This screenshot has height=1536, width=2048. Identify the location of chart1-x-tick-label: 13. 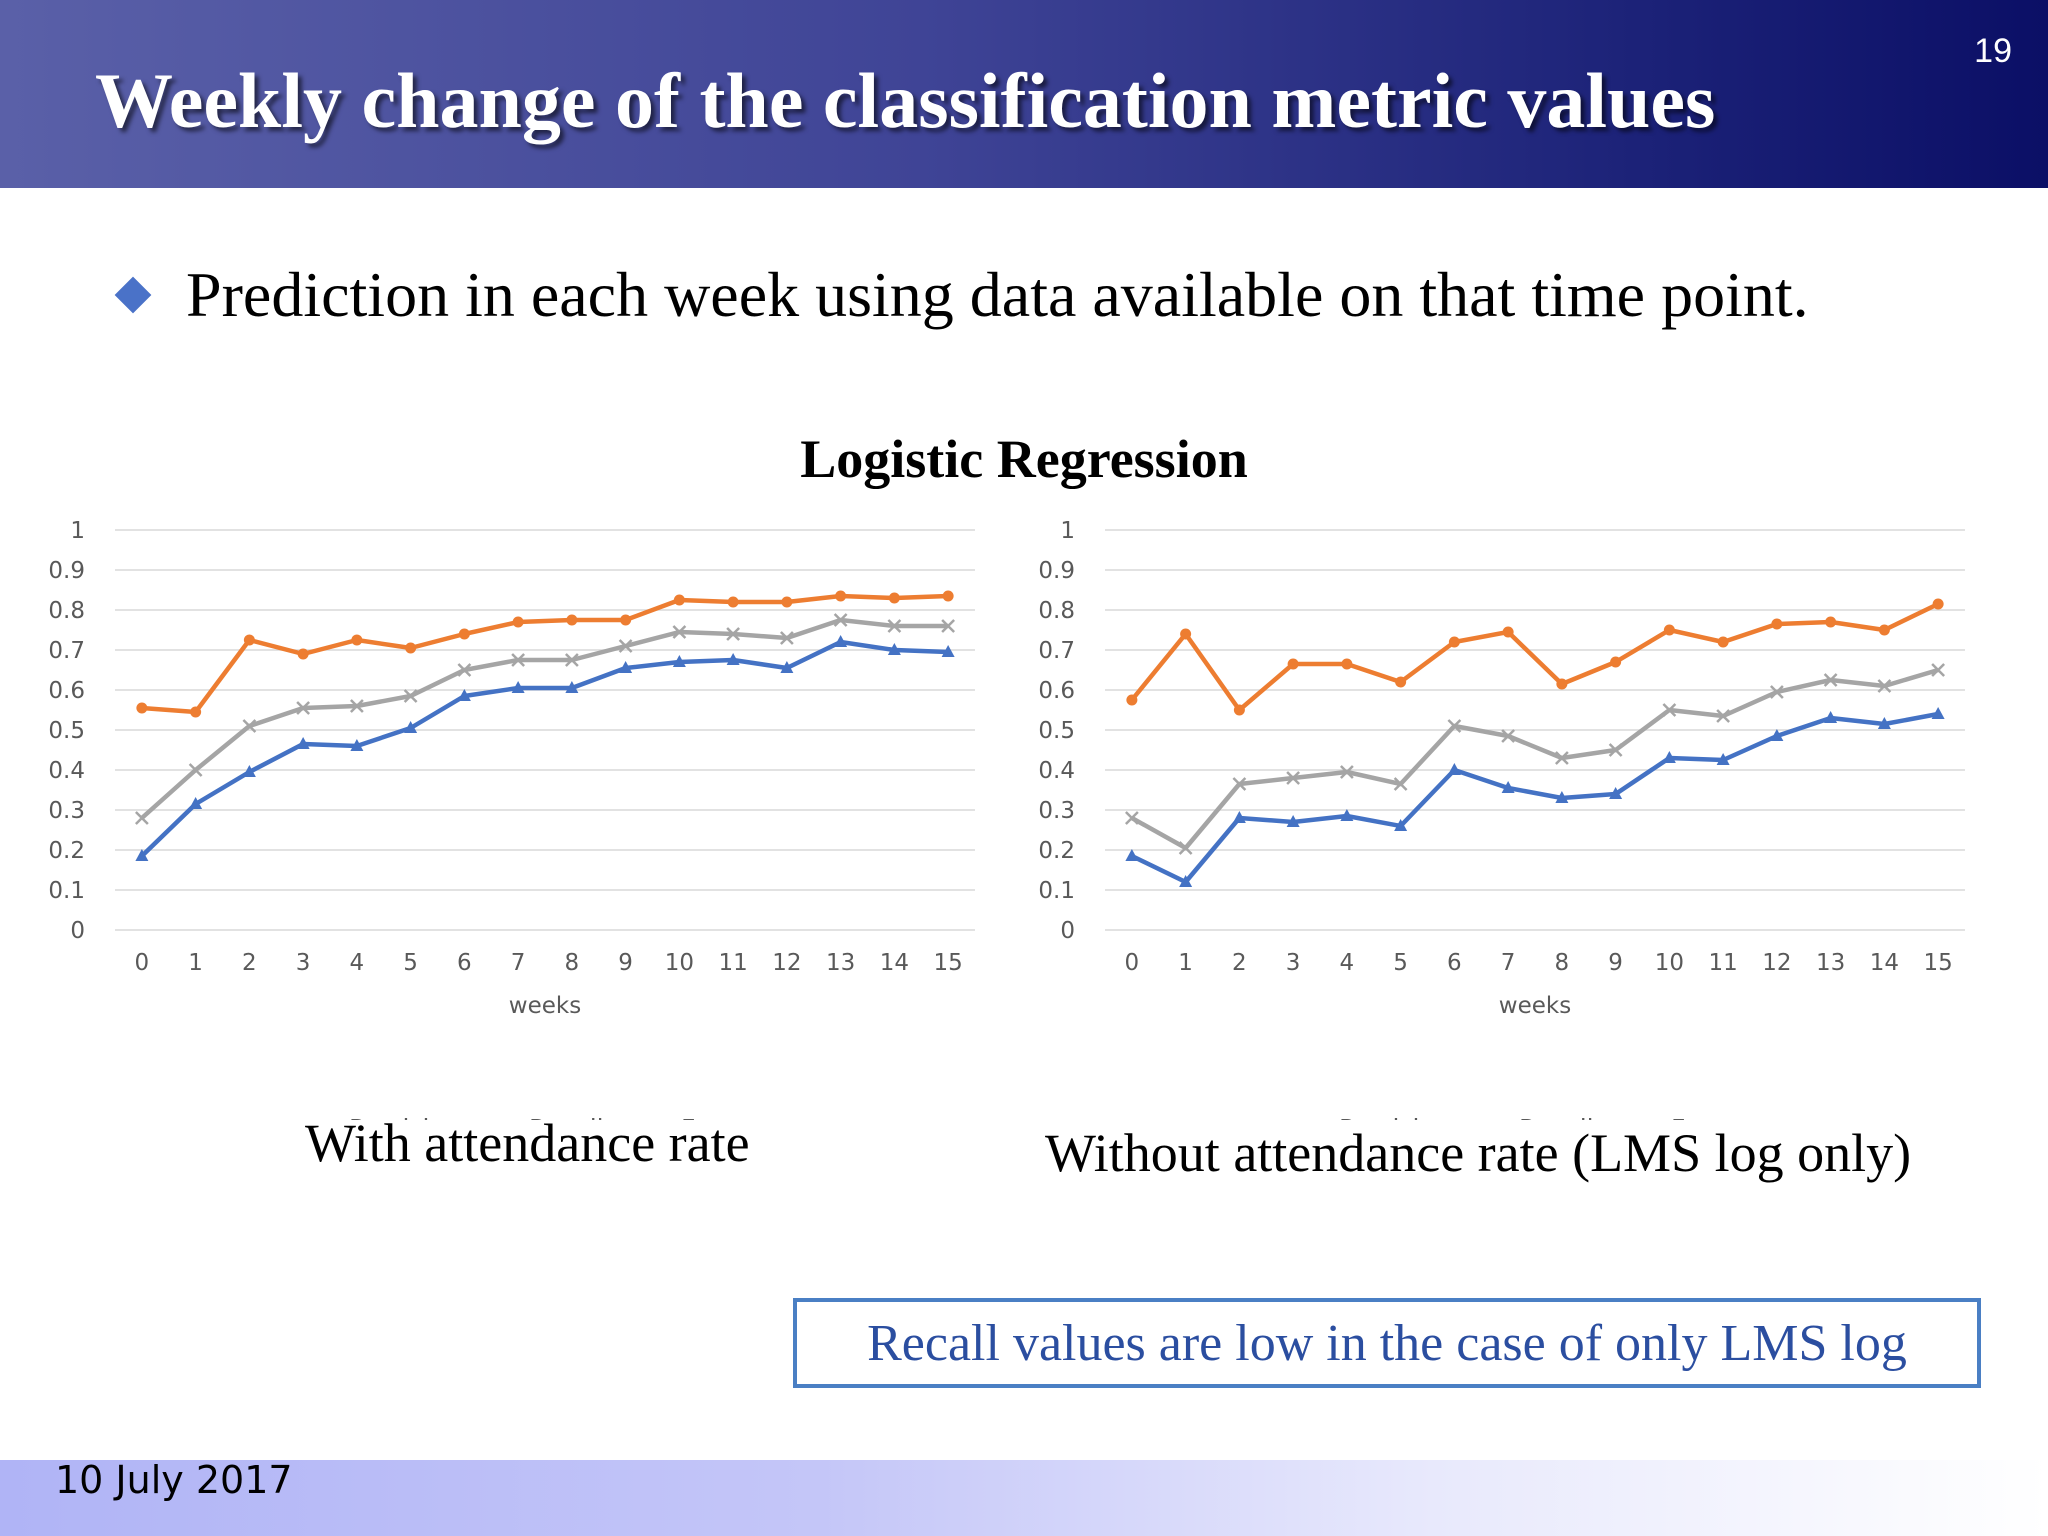
(840, 963).